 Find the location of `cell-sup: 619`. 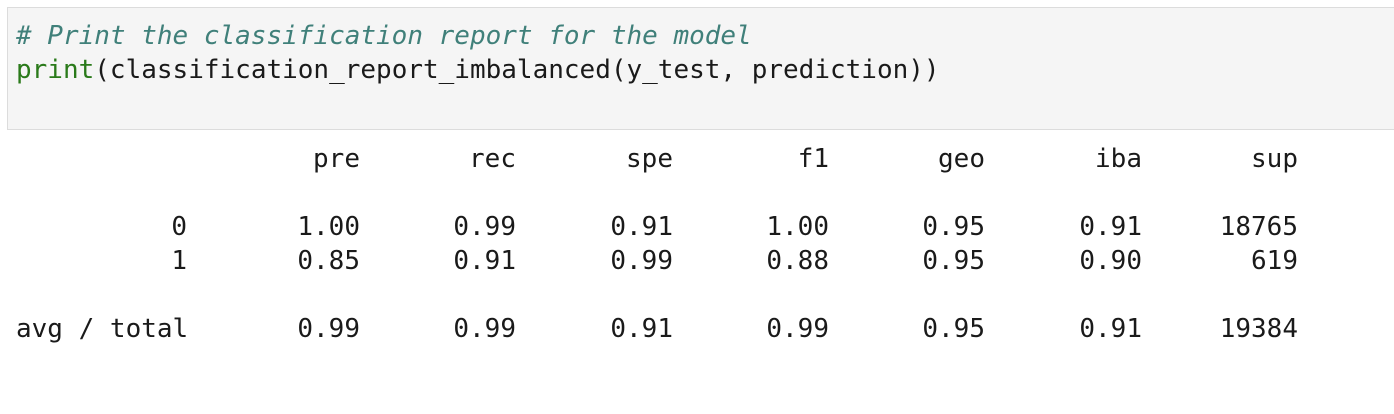

cell-sup: 619 is located at coordinates (1274, 261).